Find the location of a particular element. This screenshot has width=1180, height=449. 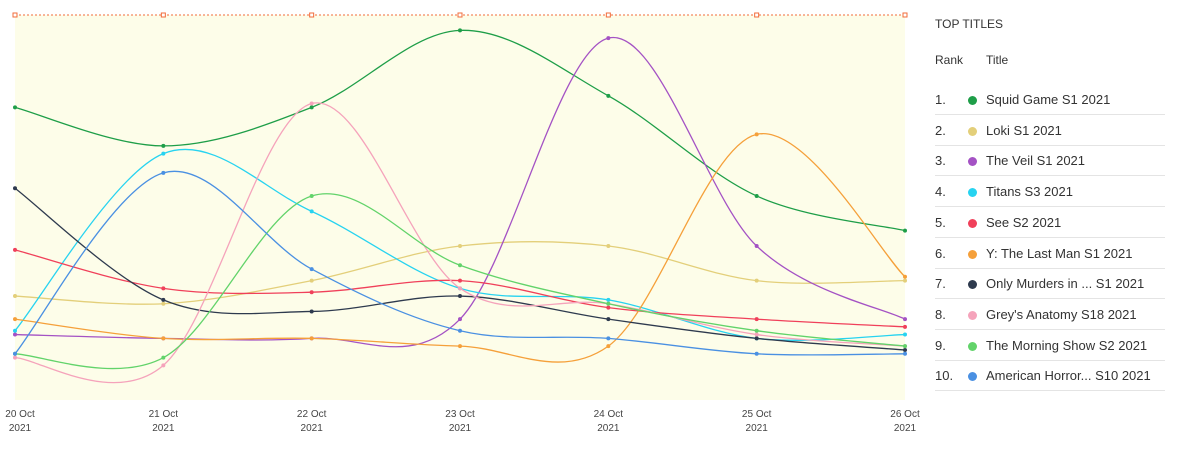

legend-rank: 1. is located at coordinates (940, 99).